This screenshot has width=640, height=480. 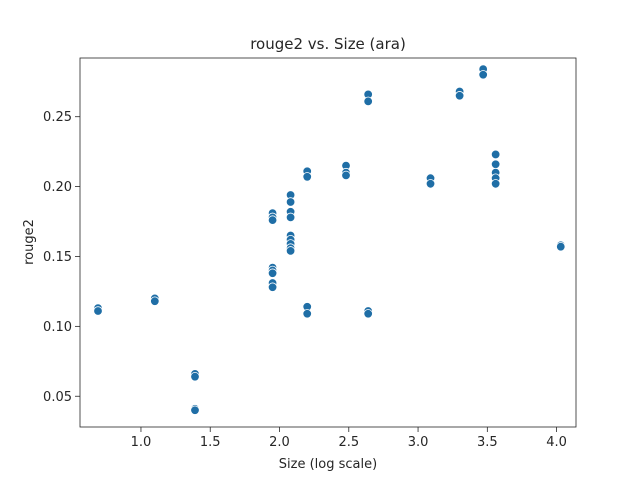 What do you see at coordinates (57, 117) in the screenshot?
I see `y-tick-label: 0.25` at bounding box center [57, 117].